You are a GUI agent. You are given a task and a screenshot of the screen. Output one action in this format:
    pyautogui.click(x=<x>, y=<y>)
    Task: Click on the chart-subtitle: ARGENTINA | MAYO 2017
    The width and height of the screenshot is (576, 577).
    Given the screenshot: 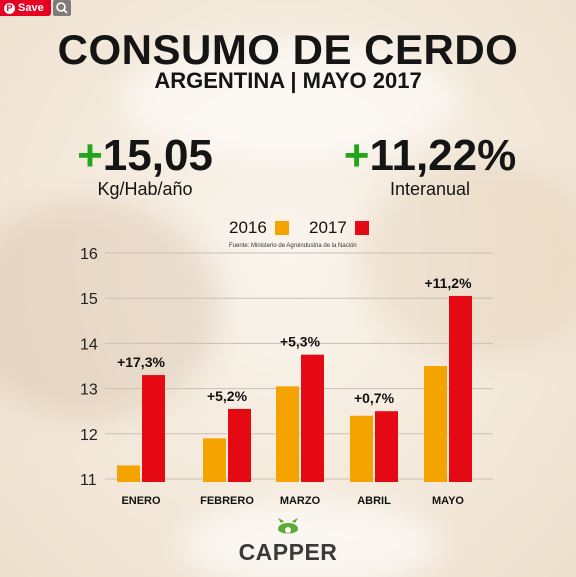 What is the action you would take?
    pyautogui.click(x=288, y=80)
    